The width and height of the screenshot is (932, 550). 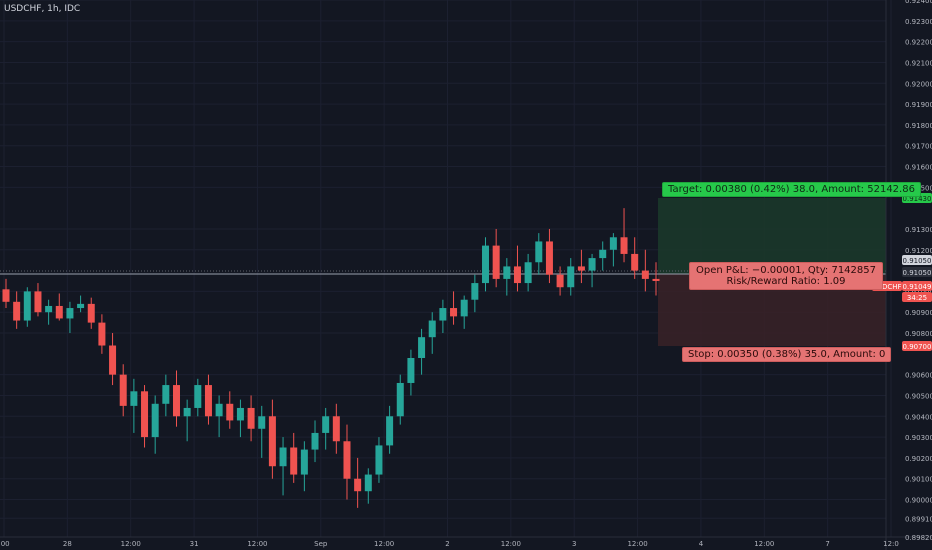 What do you see at coordinates (918, 126) in the screenshot?
I see `price-tick-label: 0.91800` at bounding box center [918, 126].